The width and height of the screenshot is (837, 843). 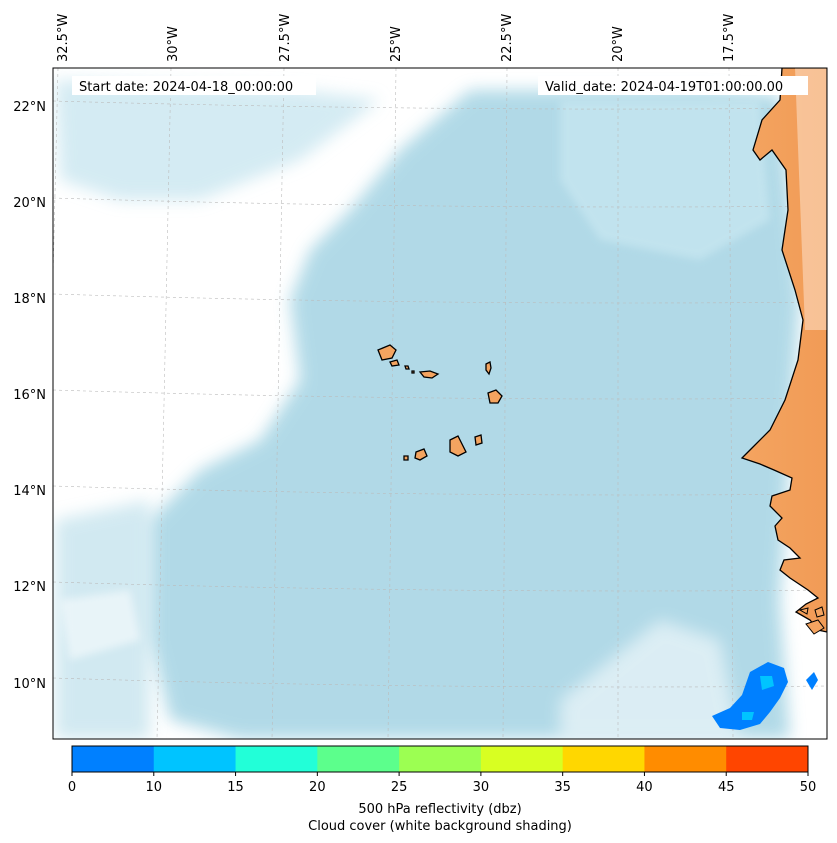 What do you see at coordinates (815, 627) in the screenshot?
I see `bissagos-islands` at bounding box center [815, 627].